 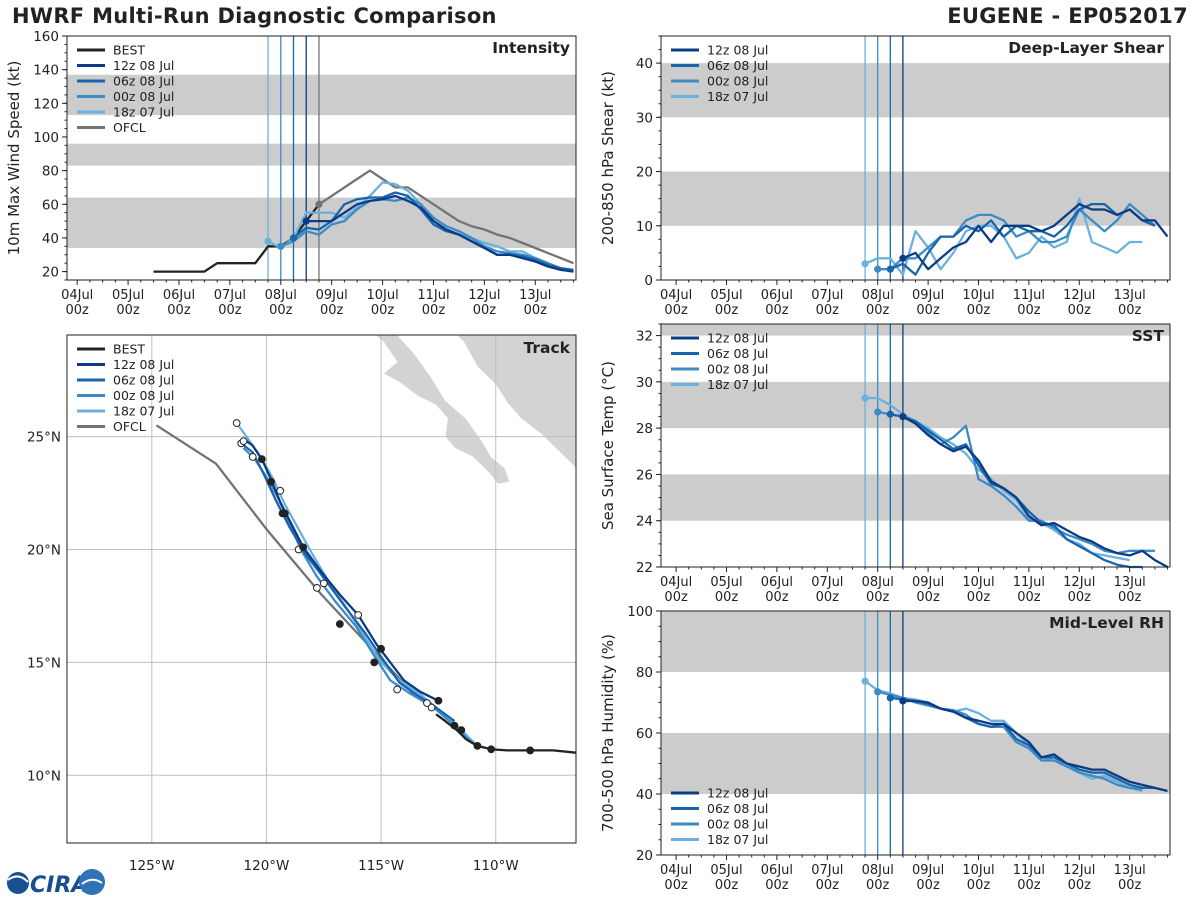 What do you see at coordinates (44, 438) in the screenshot?
I see `lat-tick-label: 25°N` at bounding box center [44, 438].